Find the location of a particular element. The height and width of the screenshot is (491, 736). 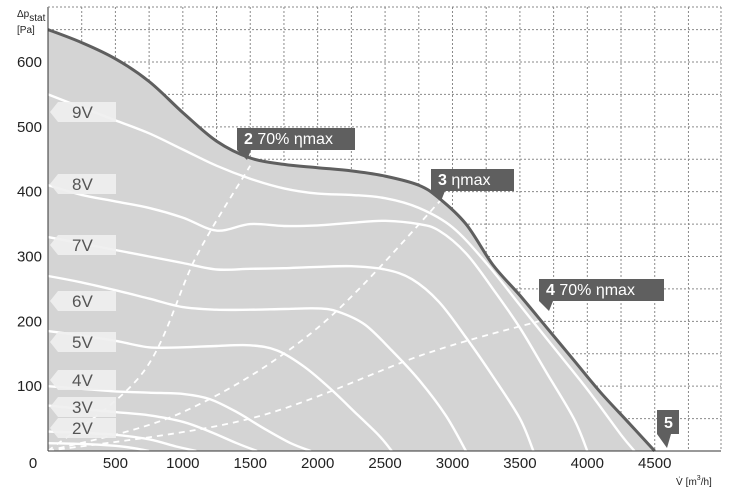

speed-label-2v: 2V is located at coordinates (82, 428).